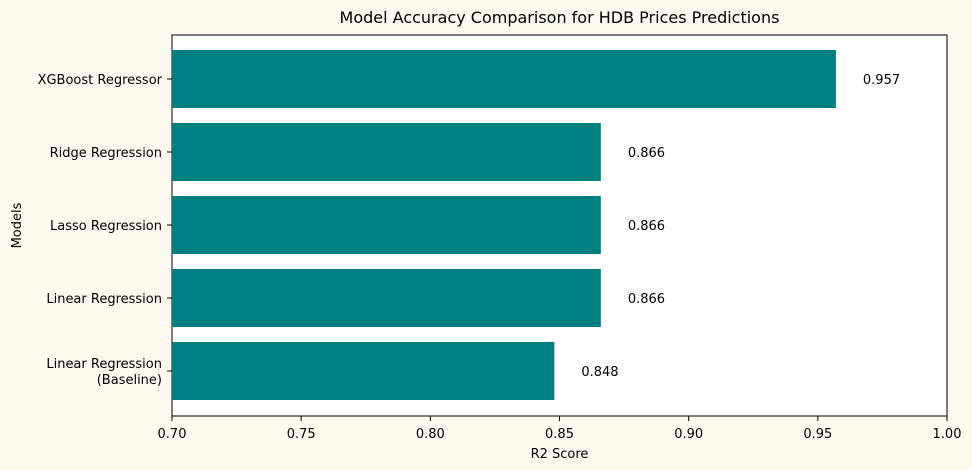 The height and width of the screenshot is (470, 972). I want to click on x-tick-label: 0.90, so click(688, 434).